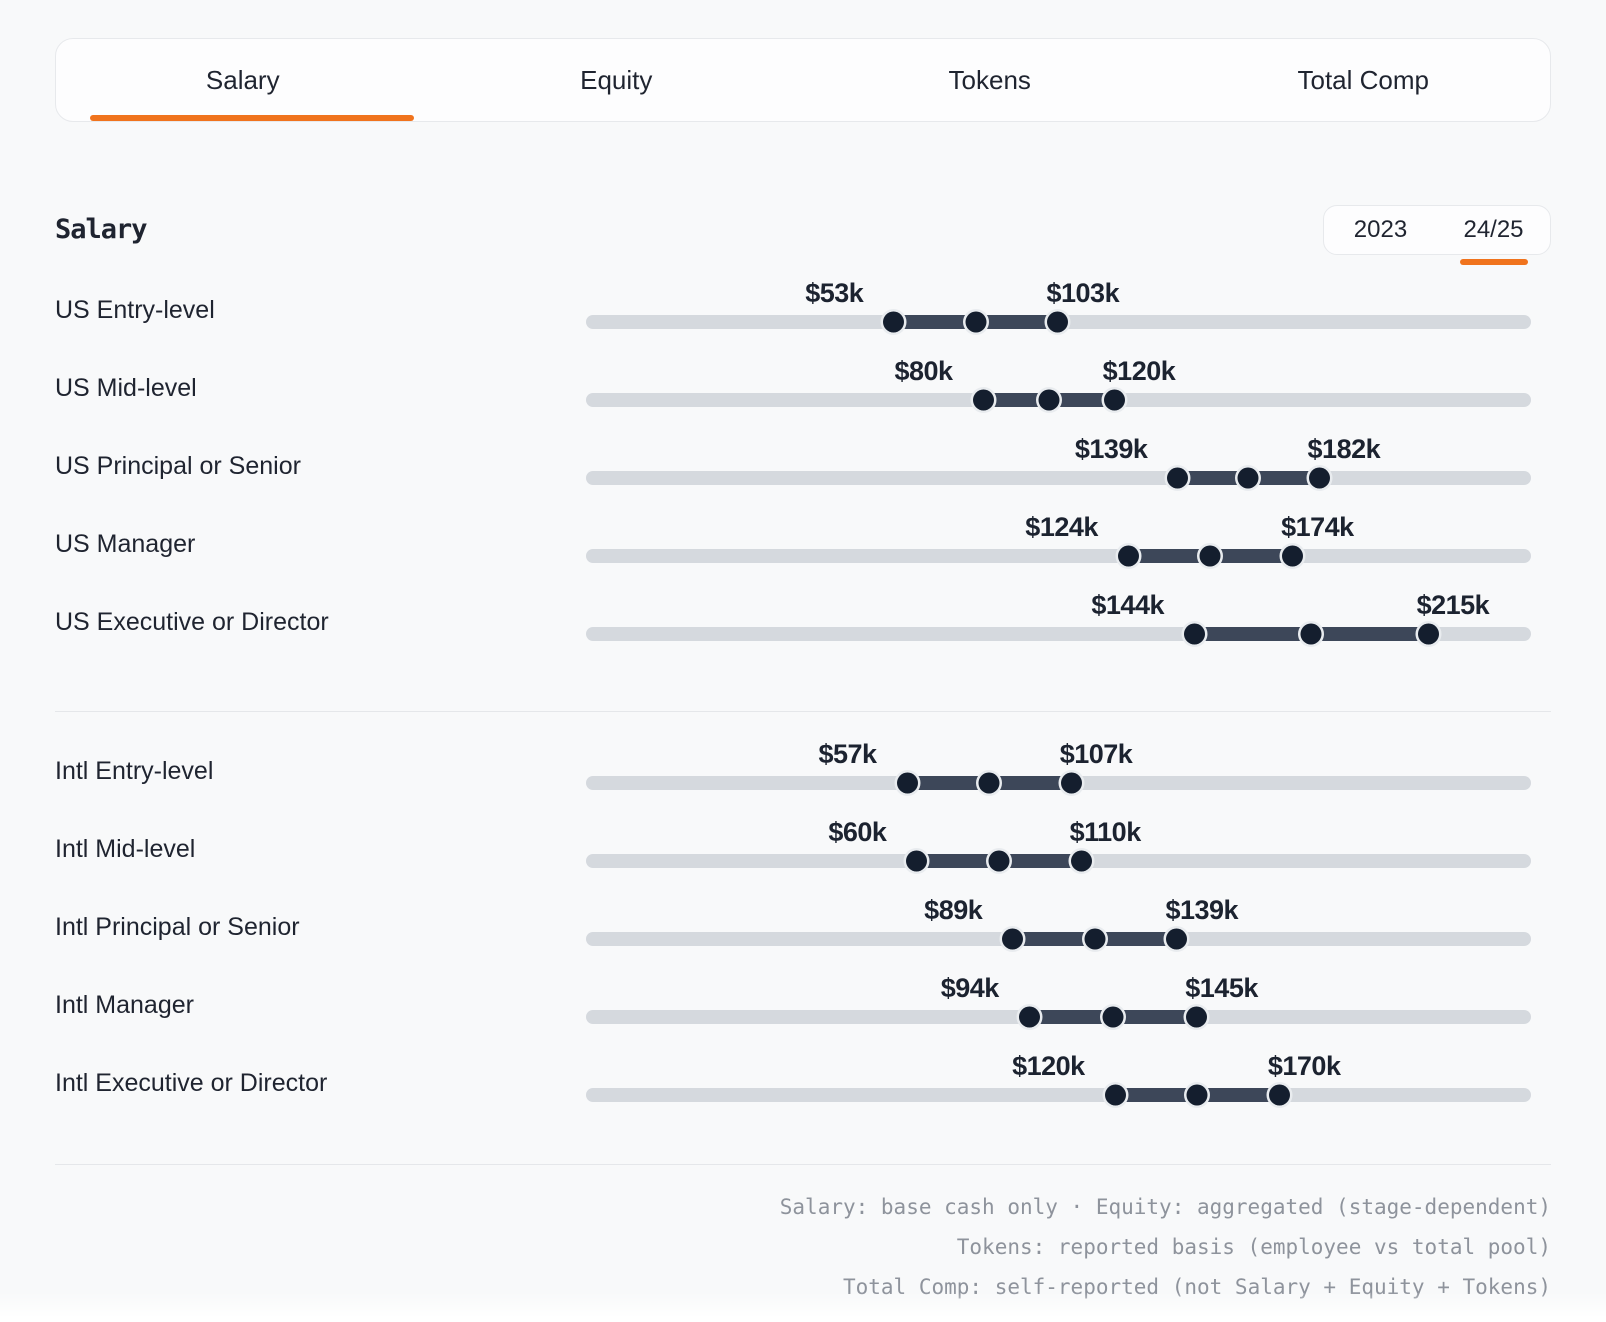 The width and height of the screenshot is (1606, 1322). I want to click on row-label: US Principal or Senior, so click(178, 466).